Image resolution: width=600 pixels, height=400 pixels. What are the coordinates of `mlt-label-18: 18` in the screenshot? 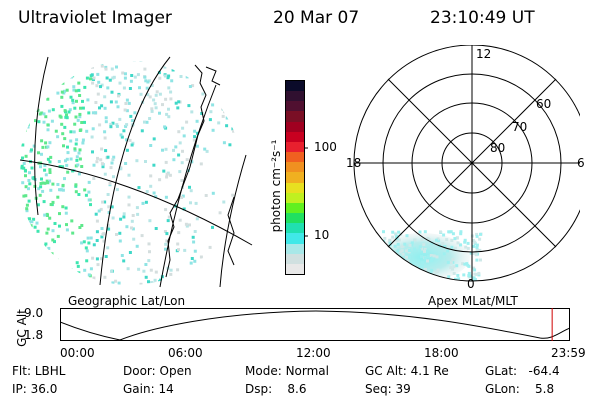 It's located at (354, 163).